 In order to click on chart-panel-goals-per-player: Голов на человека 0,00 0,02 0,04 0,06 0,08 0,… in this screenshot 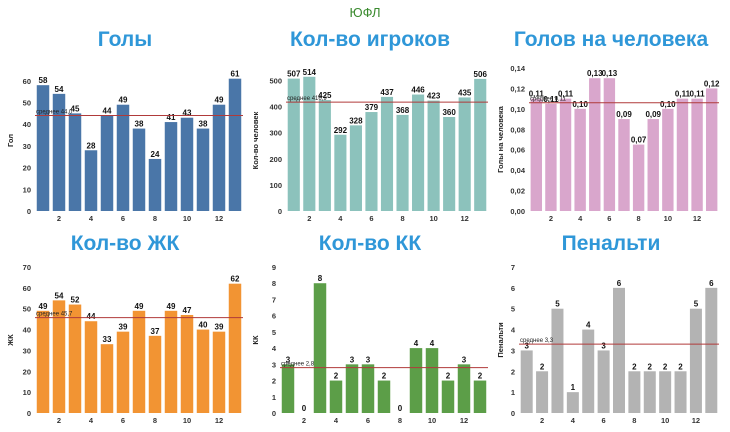, I will do `click(611, 128)`.